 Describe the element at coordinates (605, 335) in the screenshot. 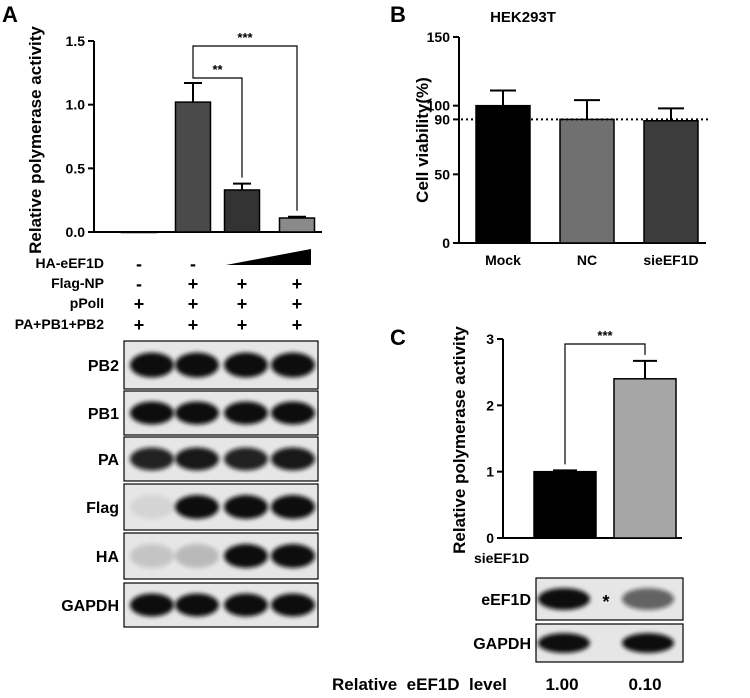

I see `panel-c-significance-marker: ***` at that location.